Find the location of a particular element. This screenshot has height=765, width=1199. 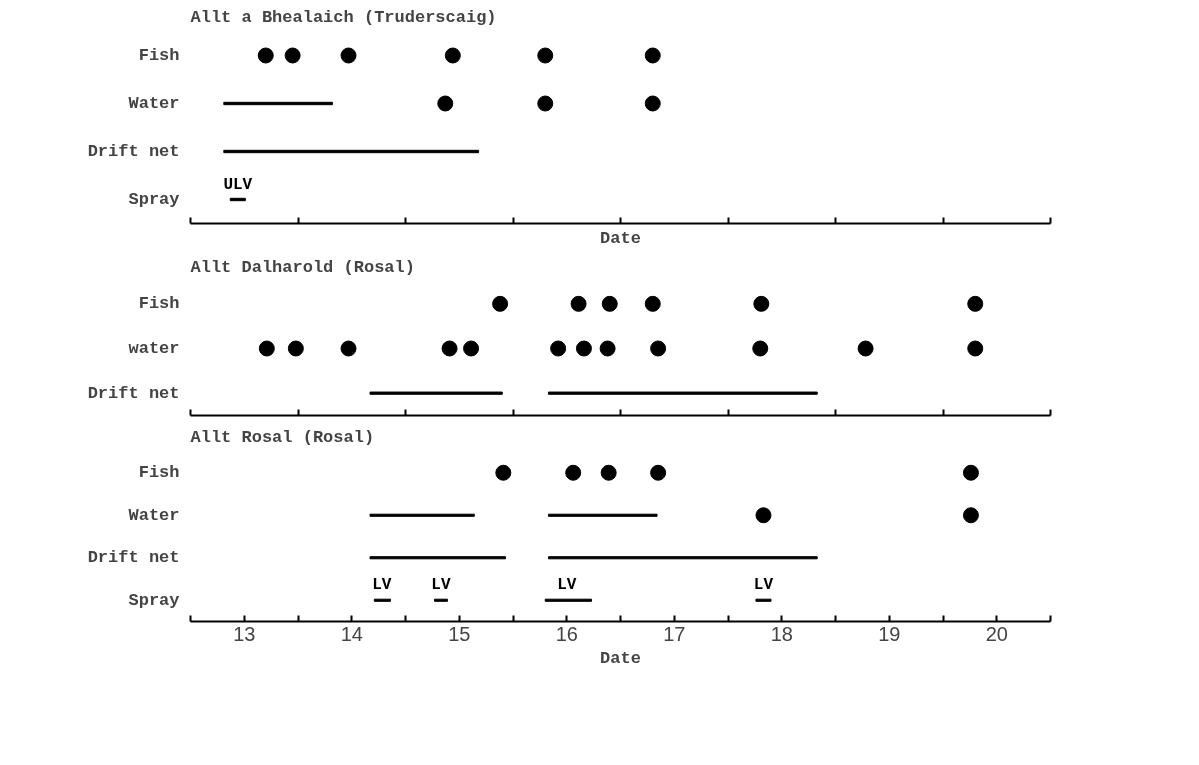

x-tick-label: 15 is located at coordinates (459, 633).